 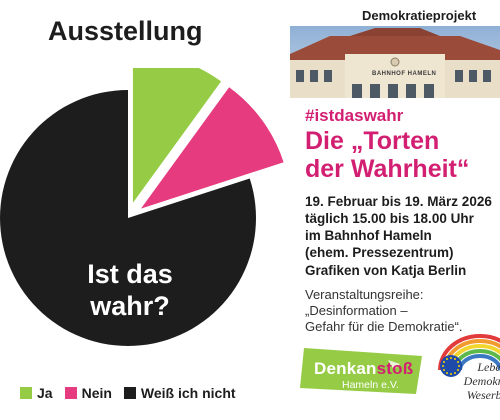 I want to click on denkanstoss-logo-text: Denkanstoß, so click(x=363, y=369).